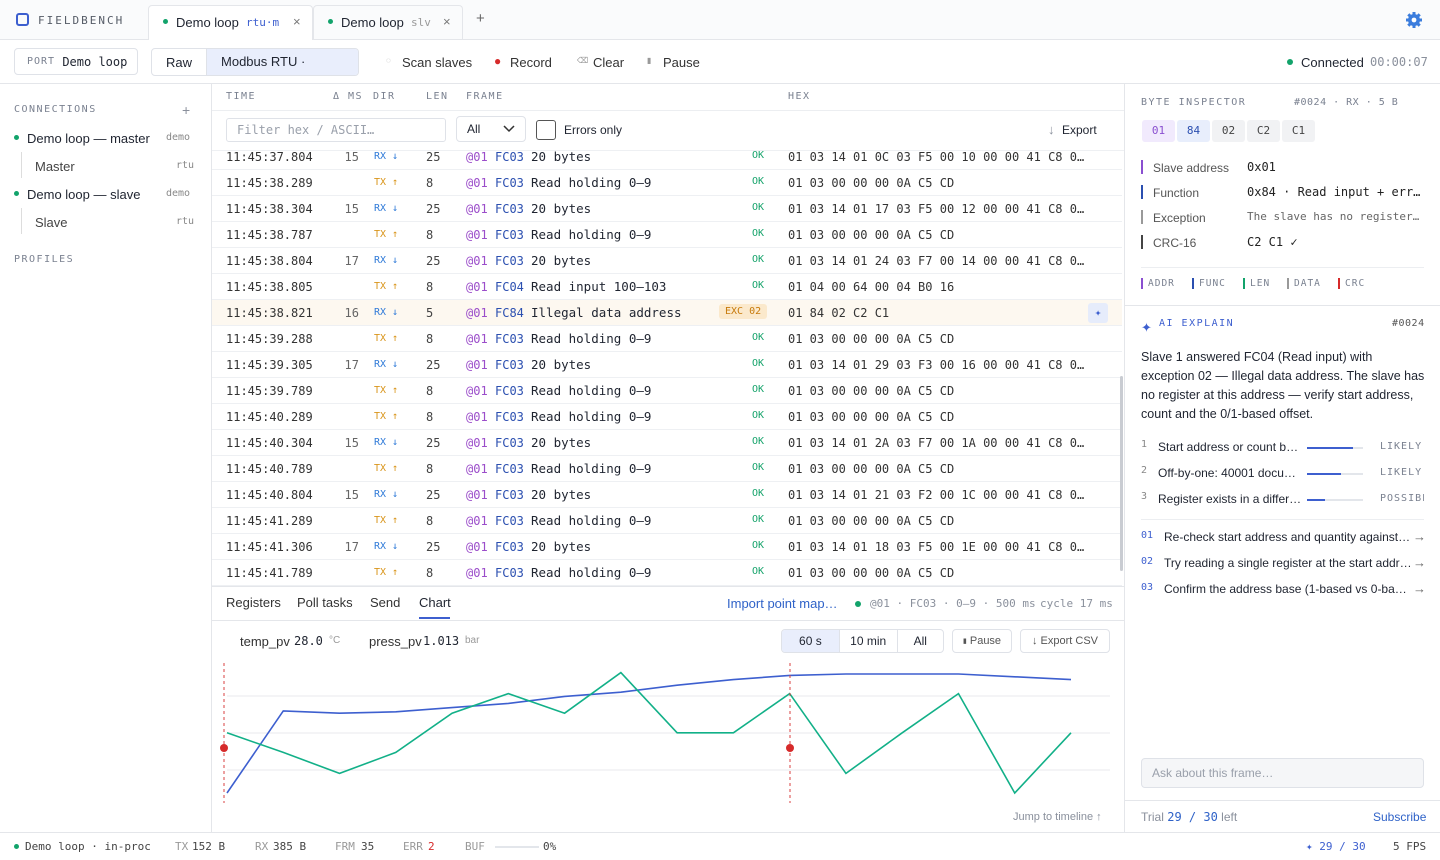 This screenshot has width=1440, height=860. What do you see at coordinates (1260, 283) in the screenshot?
I see `legend-label: LEN` at bounding box center [1260, 283].